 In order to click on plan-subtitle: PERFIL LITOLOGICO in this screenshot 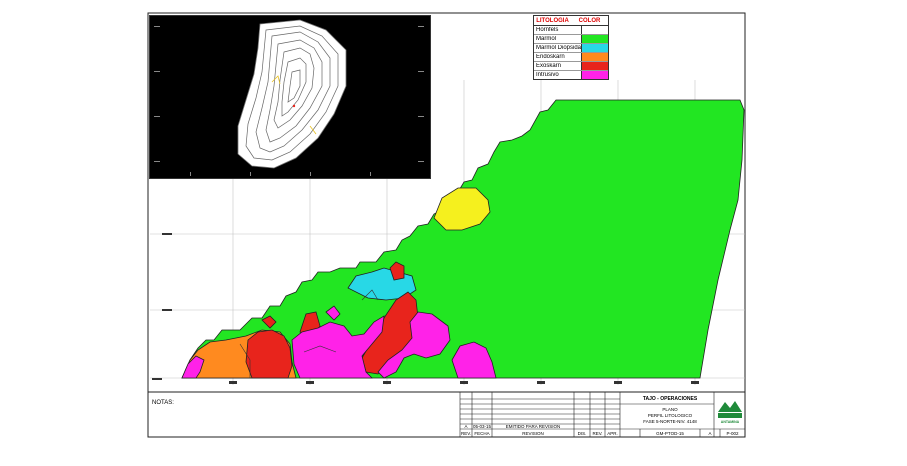, I will do `click(670, 415)`.